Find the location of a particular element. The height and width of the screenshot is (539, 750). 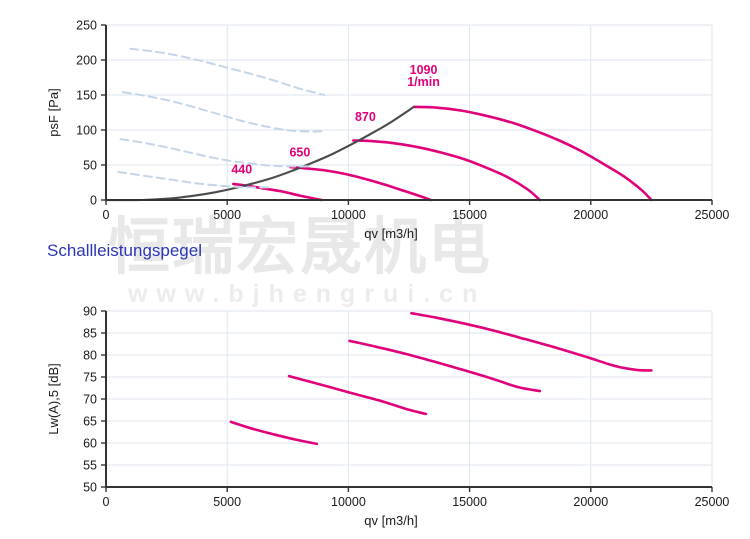

y-tick-label: 55 is located at coordinates (90, 466).